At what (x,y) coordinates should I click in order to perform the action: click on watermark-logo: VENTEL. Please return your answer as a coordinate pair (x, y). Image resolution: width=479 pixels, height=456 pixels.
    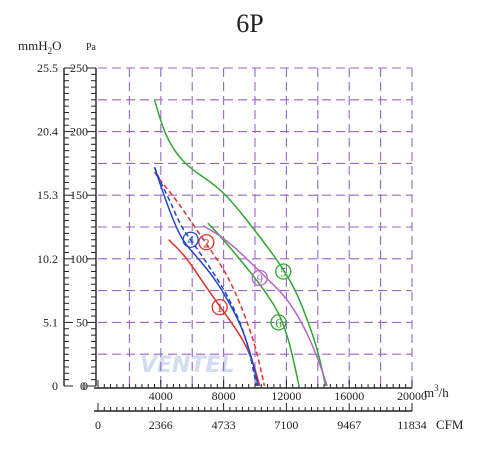
    Looking at the image, I should click on (187, 365).